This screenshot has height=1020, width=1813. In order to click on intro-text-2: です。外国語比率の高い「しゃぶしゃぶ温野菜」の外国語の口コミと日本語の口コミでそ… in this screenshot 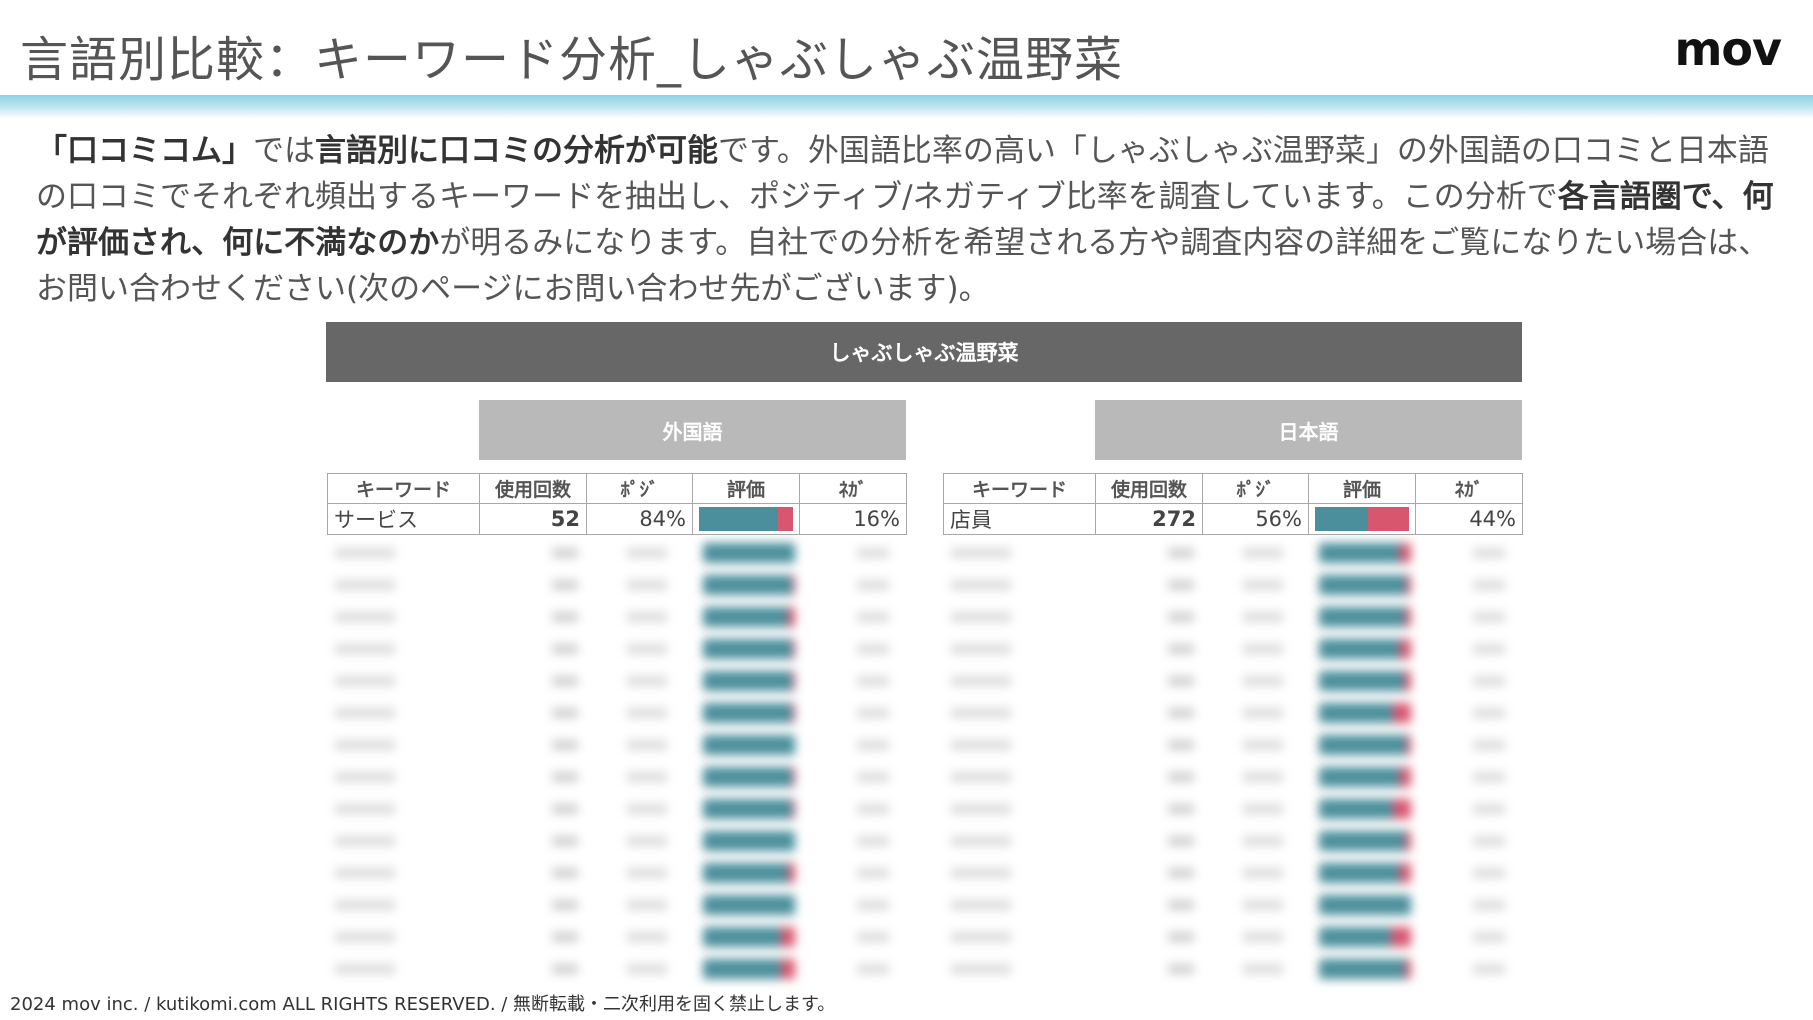, I will do `click(902, 174)`.